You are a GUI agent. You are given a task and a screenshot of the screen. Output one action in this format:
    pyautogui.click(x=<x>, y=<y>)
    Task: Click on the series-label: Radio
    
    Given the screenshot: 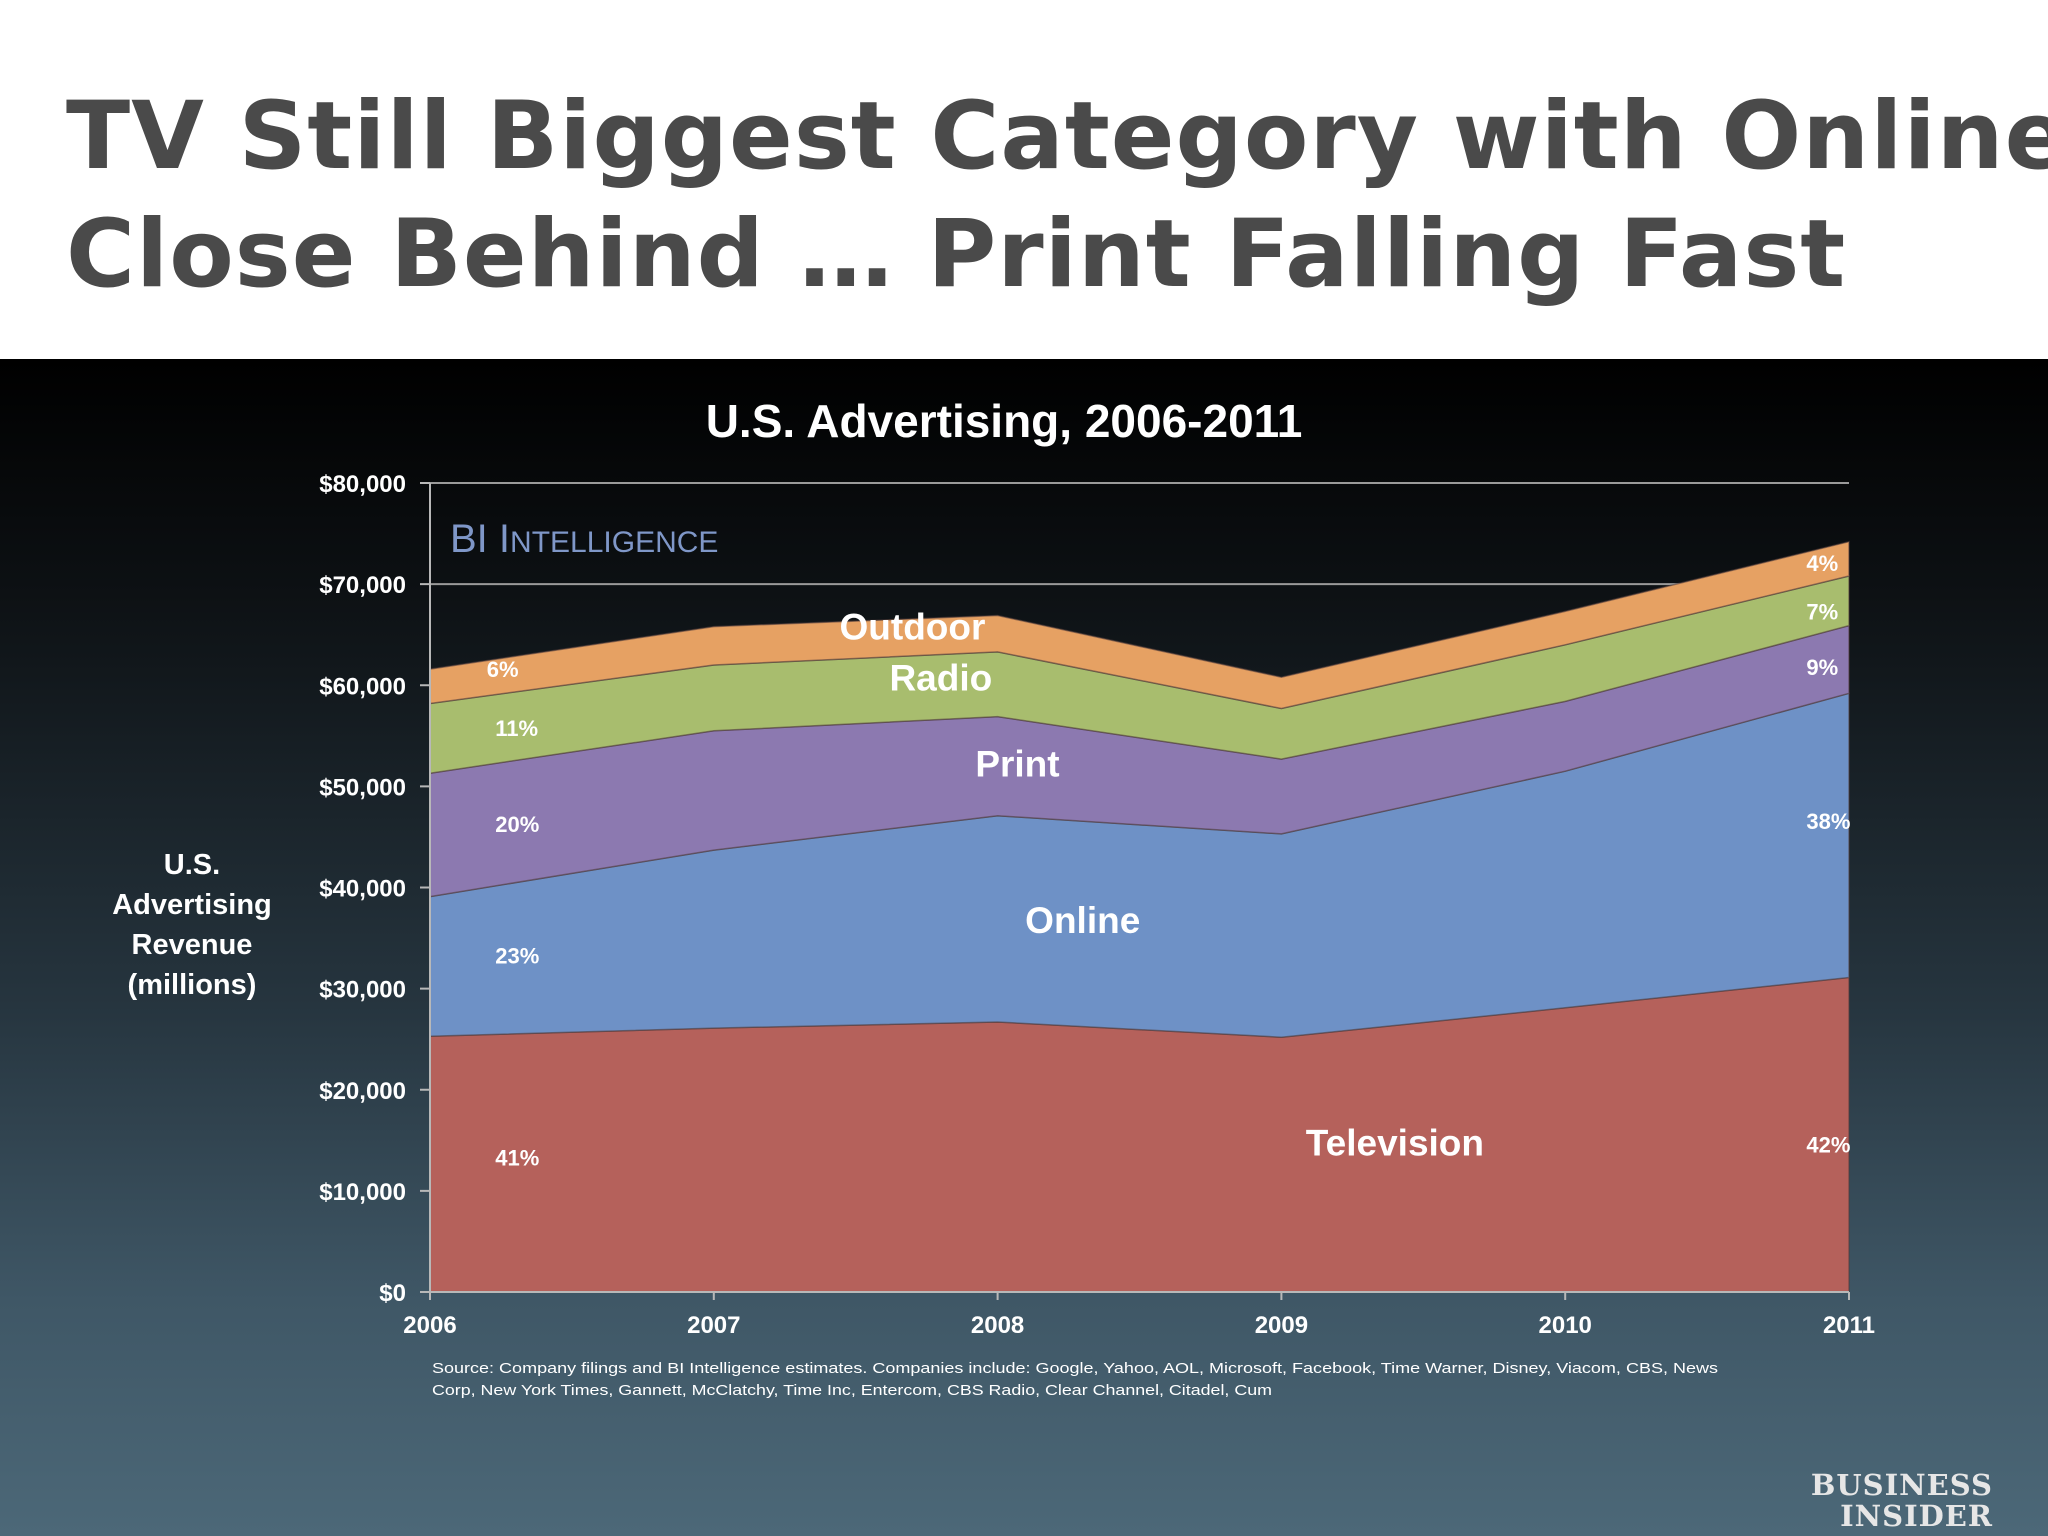 What is the action you would take?
    pyautogui.click(x=940, y=677)
    